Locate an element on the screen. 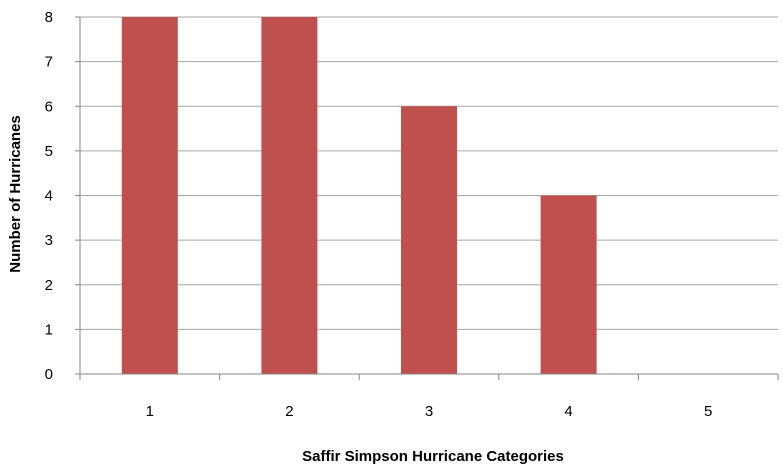 The height and width of the screenshot is (470, 783). y-tick-label: 1 is located at coordinates (49, 329).